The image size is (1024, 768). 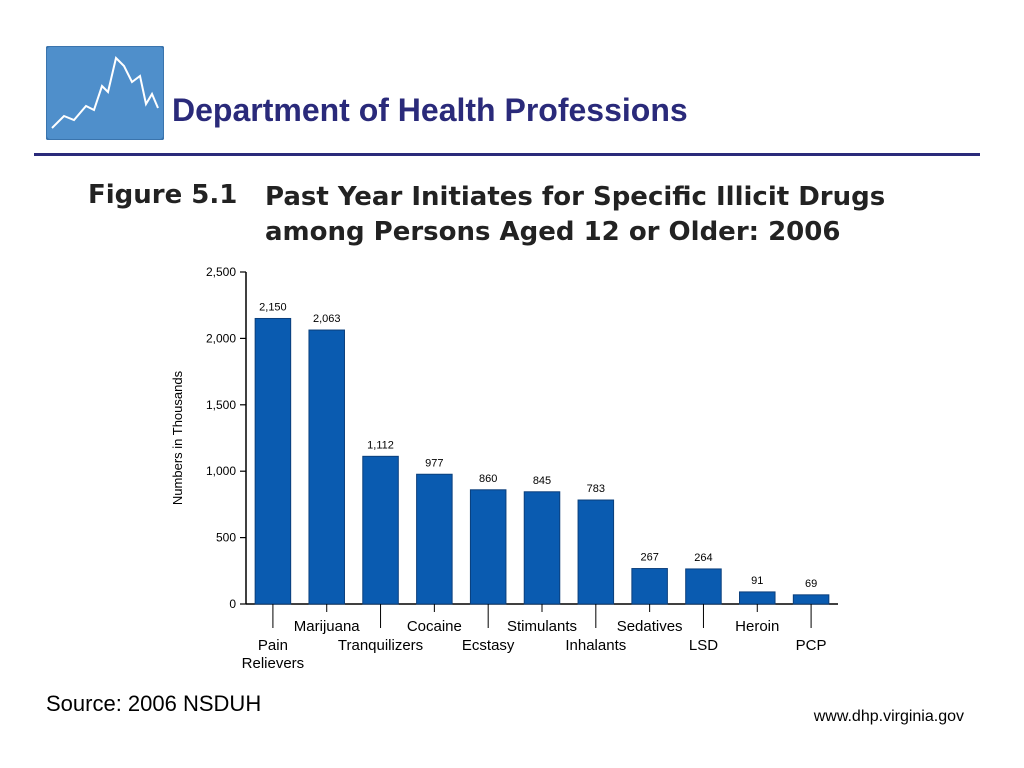 What do you see at coordinates (327, 626) in the screenshot?
I see `x-tick-label: Marijuana` at bounding box center [327, 626].